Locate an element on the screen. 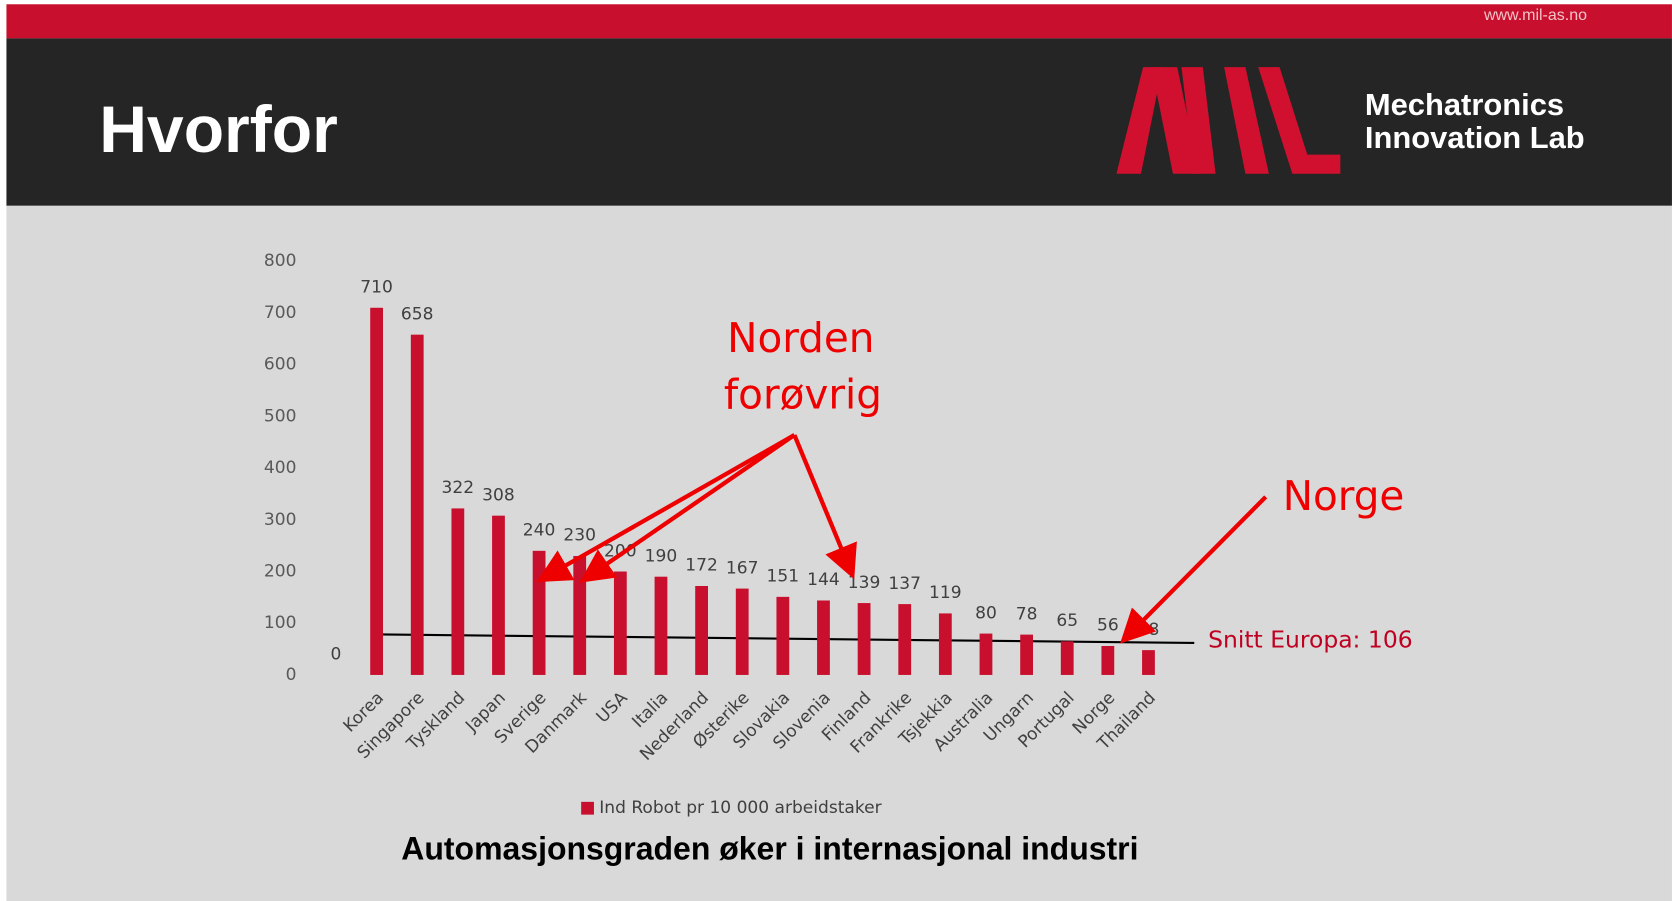 This screenshot has width=1672, height=901. value-label: 144 is located at coordinates (823, 580).